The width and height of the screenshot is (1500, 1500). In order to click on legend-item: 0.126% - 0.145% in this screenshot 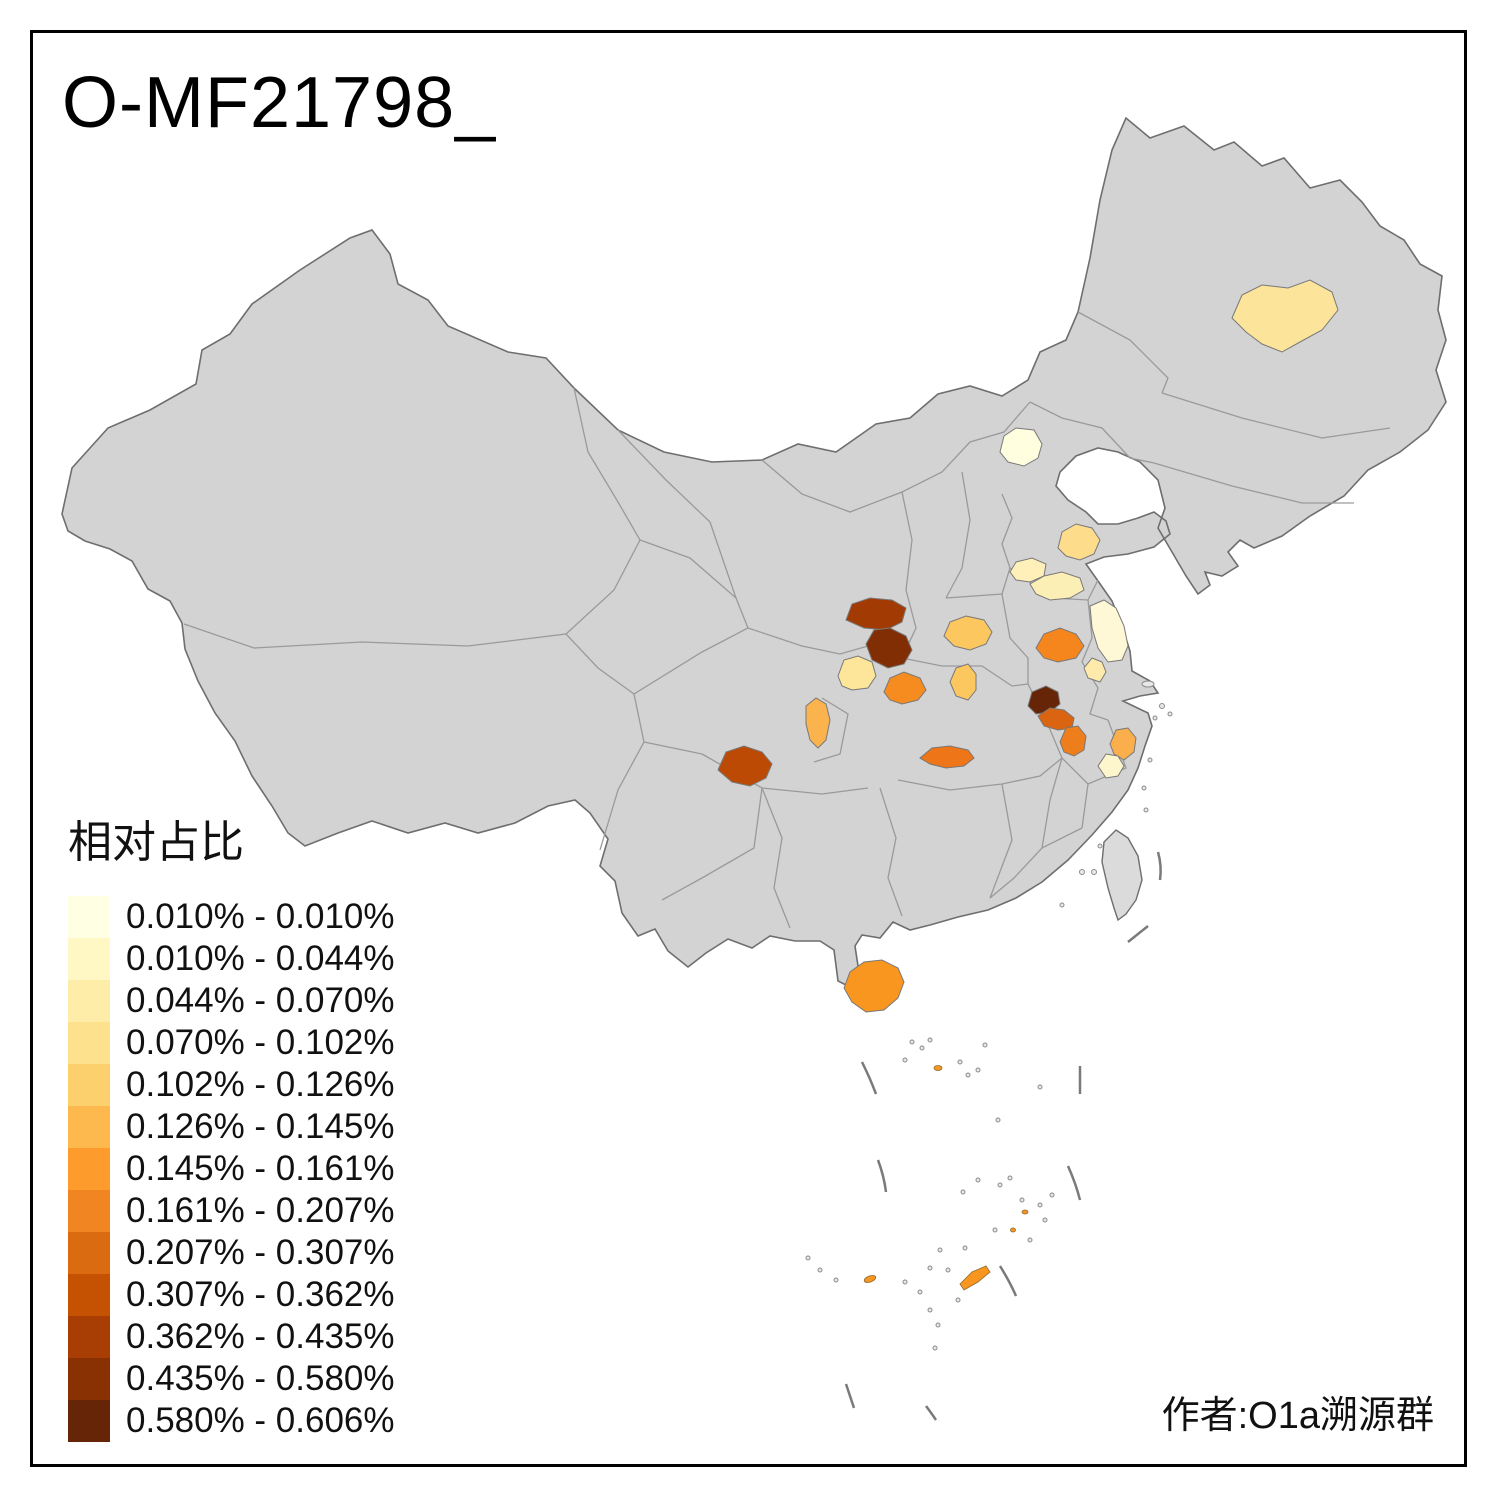, I will do `click(231, 1127)`.